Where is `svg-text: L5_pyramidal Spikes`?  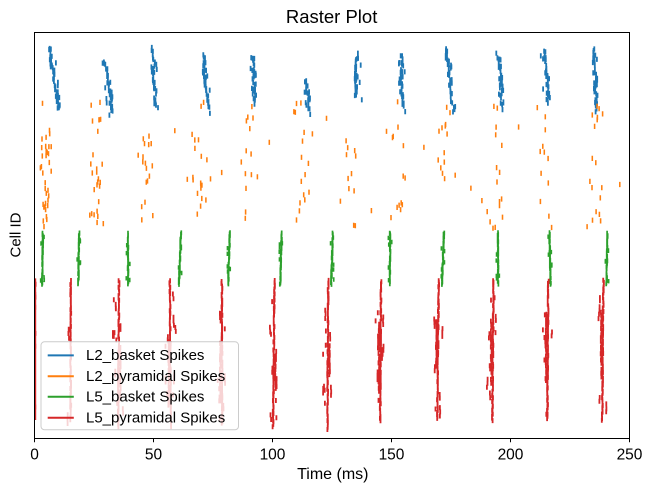
svg-text: L5_pyramidal Spikes is located at coordinates (155, 417).